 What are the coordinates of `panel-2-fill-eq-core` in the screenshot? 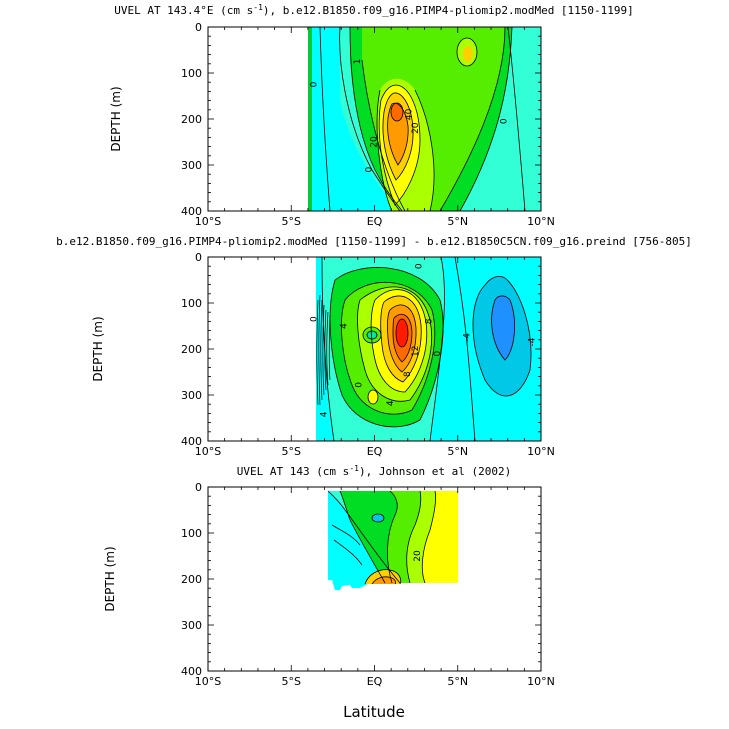 It's located at (372, 335).